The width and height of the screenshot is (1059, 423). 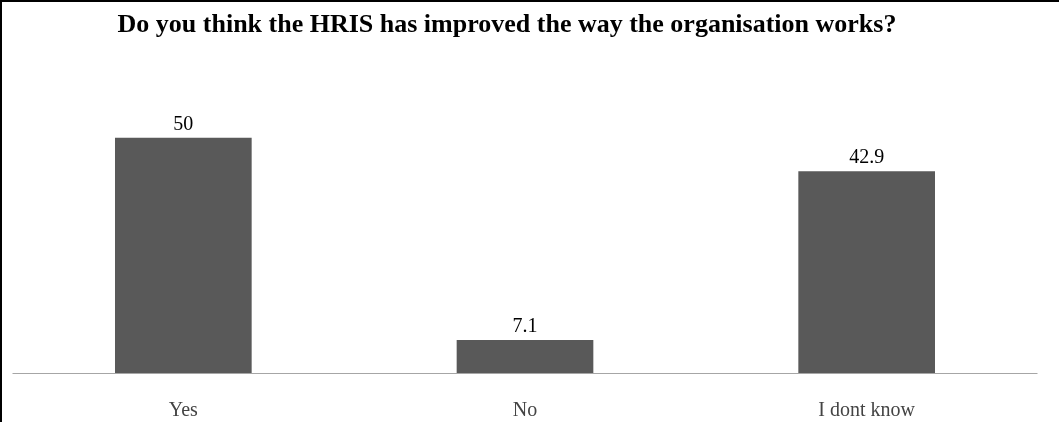 What do you see at coordinates (507, 24) in the screenshot?
I see `chart-title: Do you think the HRIS has improved the way the organisation works?` at bounding box center [507, 24].